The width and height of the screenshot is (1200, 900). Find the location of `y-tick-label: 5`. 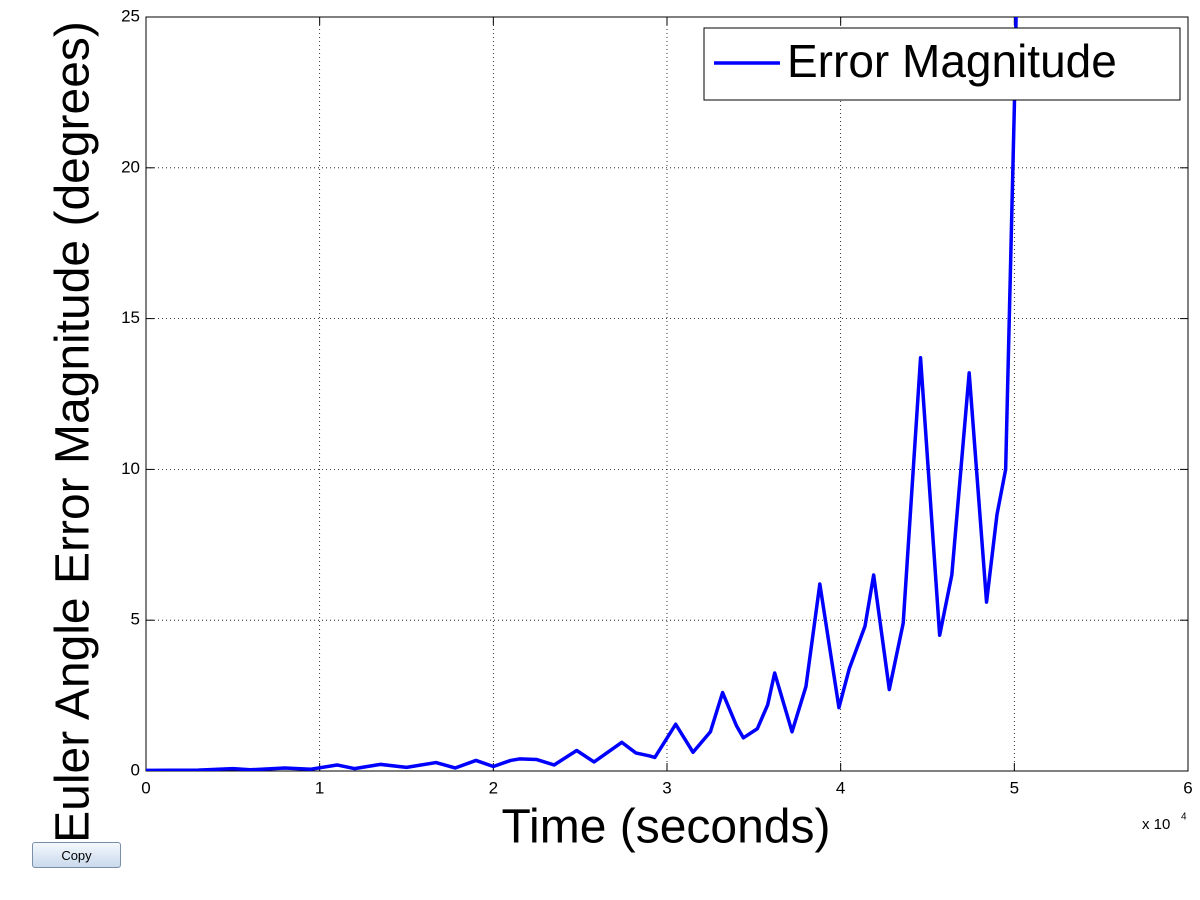

y-tick-label: 5 is located at coordinates (135, 619).